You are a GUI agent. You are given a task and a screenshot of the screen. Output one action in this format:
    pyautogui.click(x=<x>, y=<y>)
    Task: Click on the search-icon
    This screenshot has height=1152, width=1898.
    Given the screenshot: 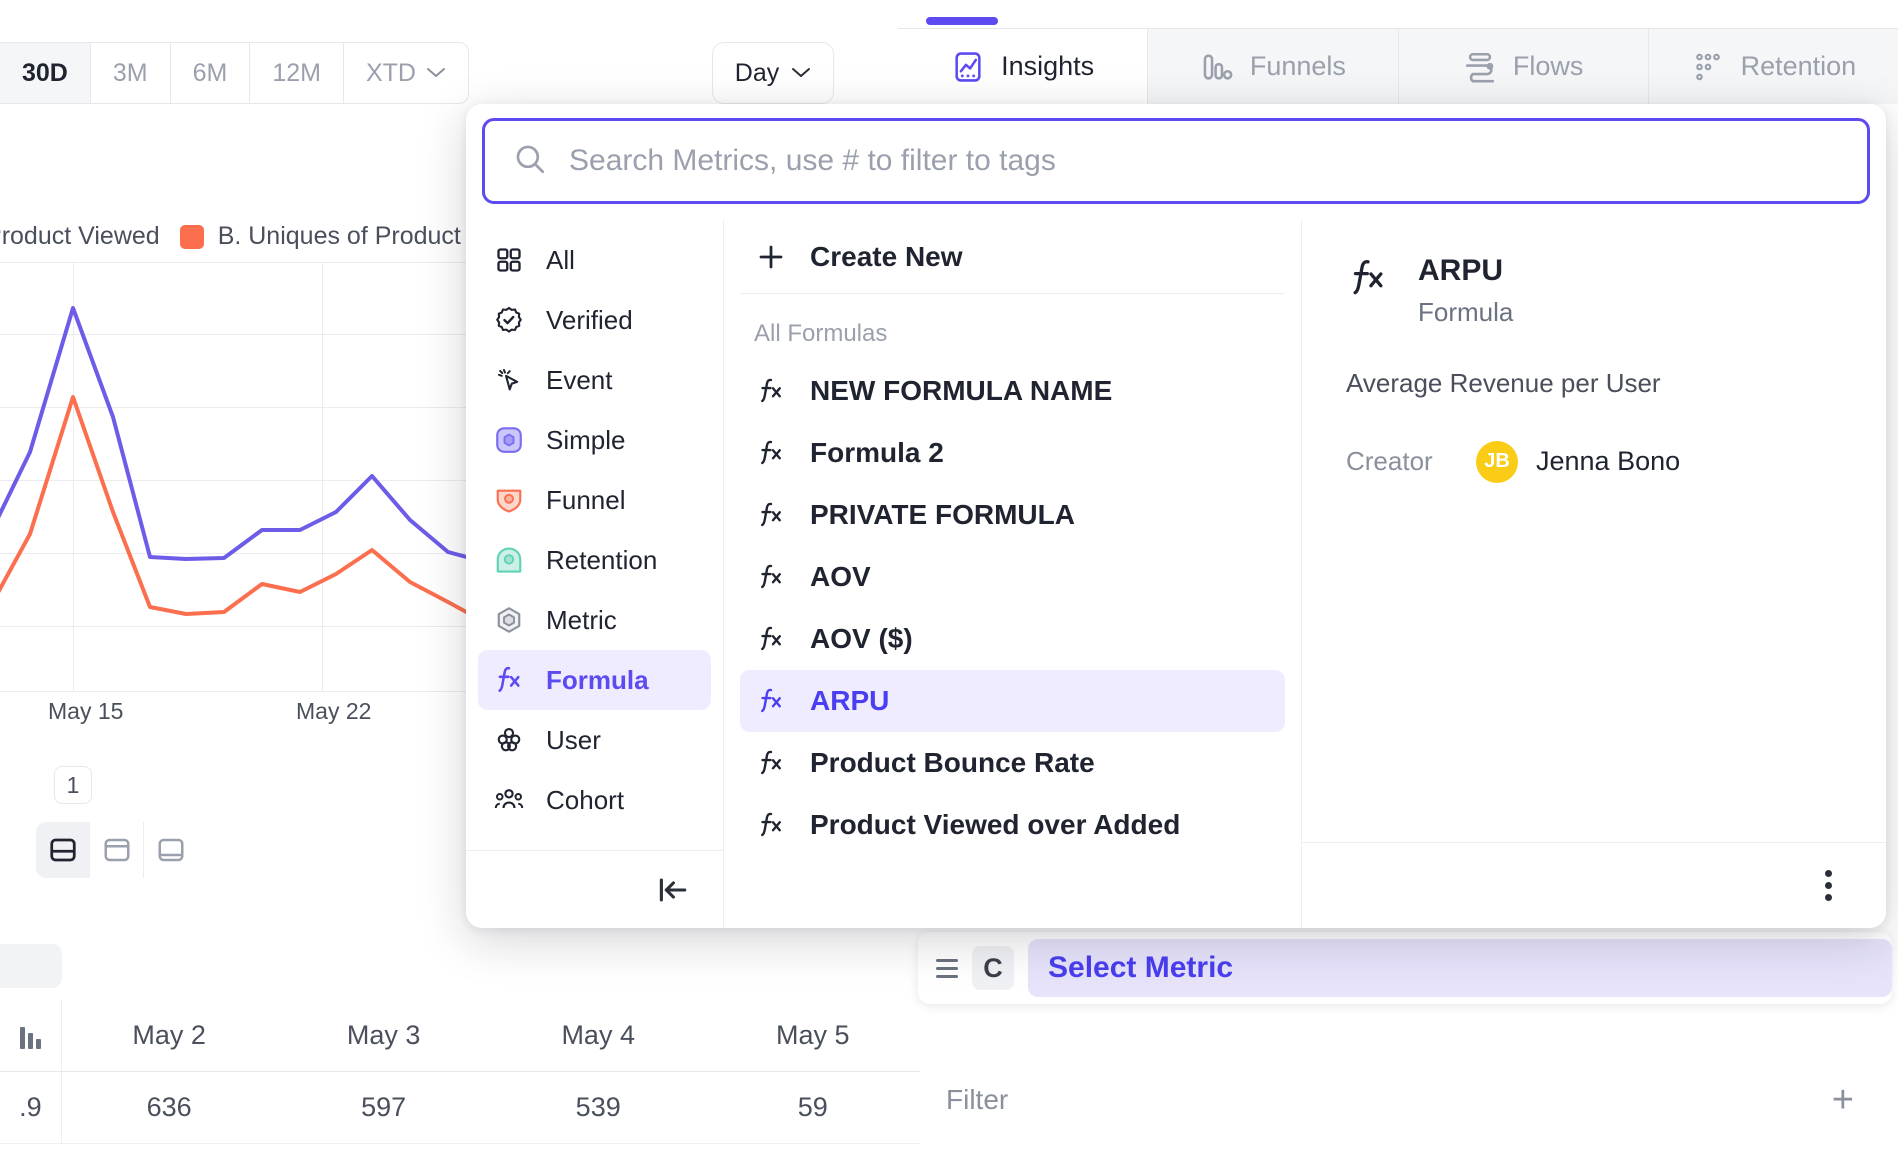 What is the action you would take?
    pyautogui.click(x=530, y=161)
    